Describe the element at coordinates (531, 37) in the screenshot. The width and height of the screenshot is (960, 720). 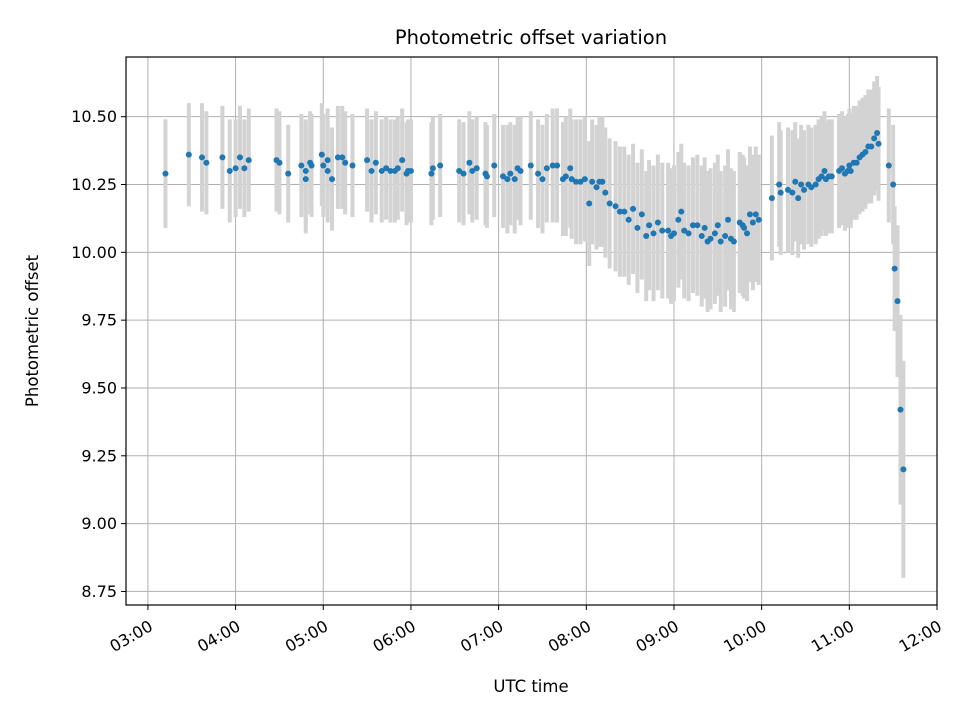
I see `chart-title: Photometric offset variation` at that location.